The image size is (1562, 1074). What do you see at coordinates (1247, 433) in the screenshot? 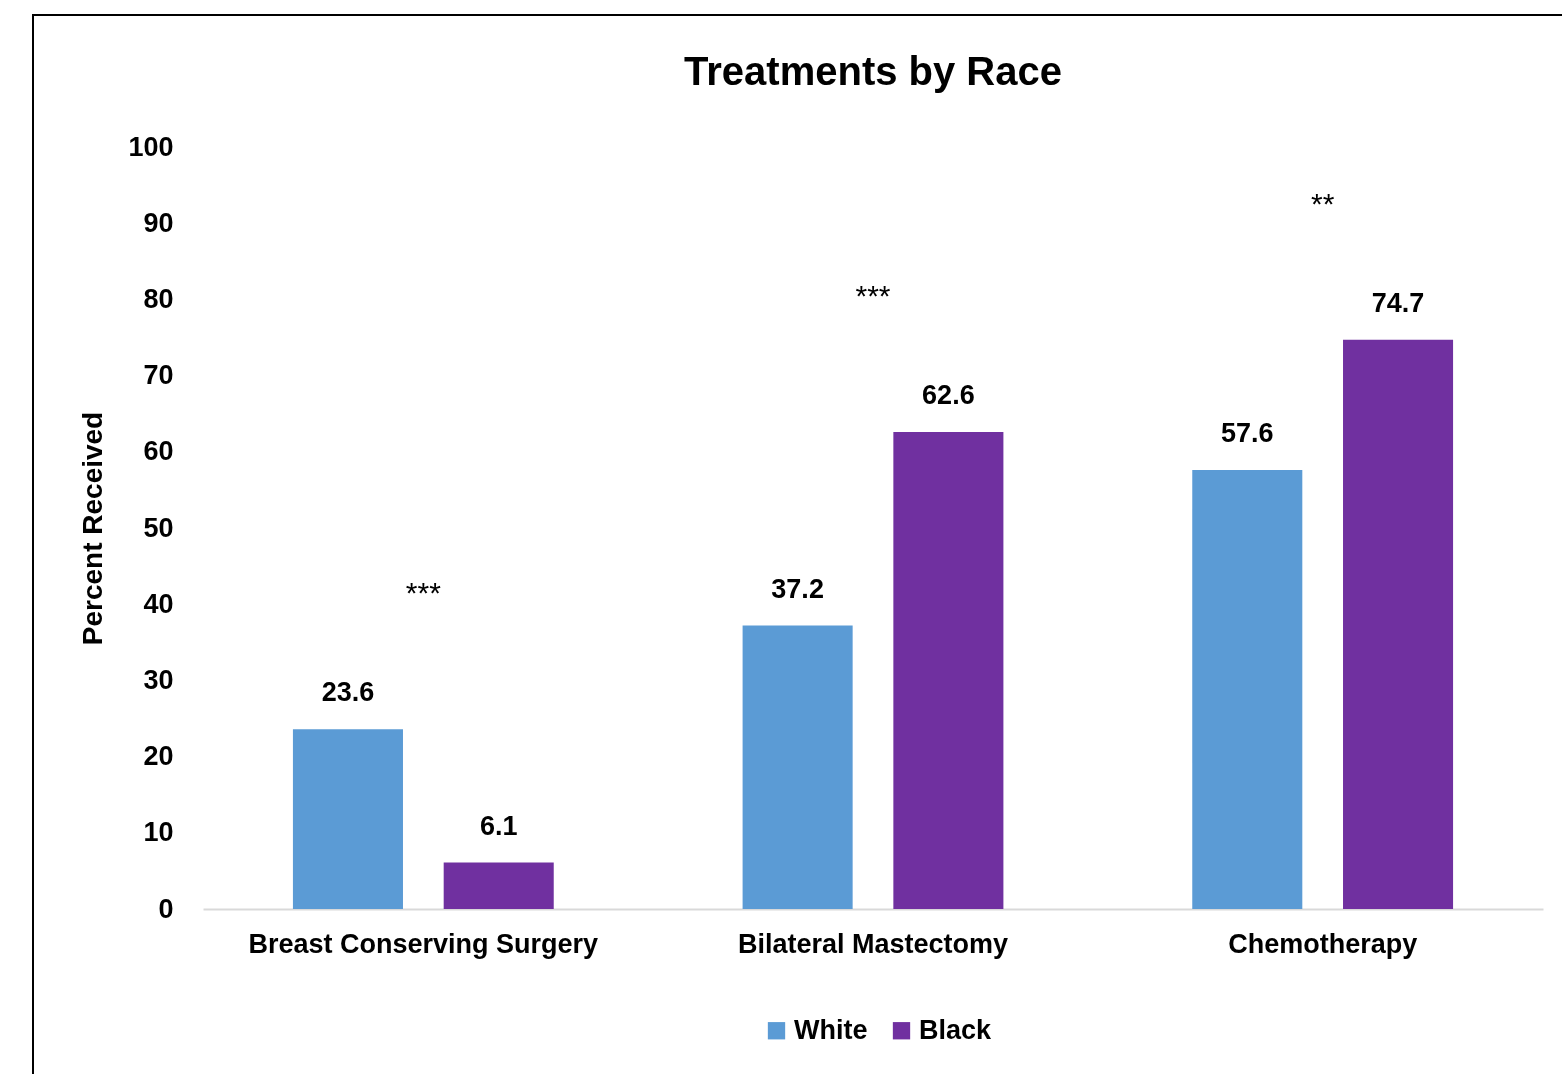
I see `data-label: 57.6` at bounding box center [1247, 433].